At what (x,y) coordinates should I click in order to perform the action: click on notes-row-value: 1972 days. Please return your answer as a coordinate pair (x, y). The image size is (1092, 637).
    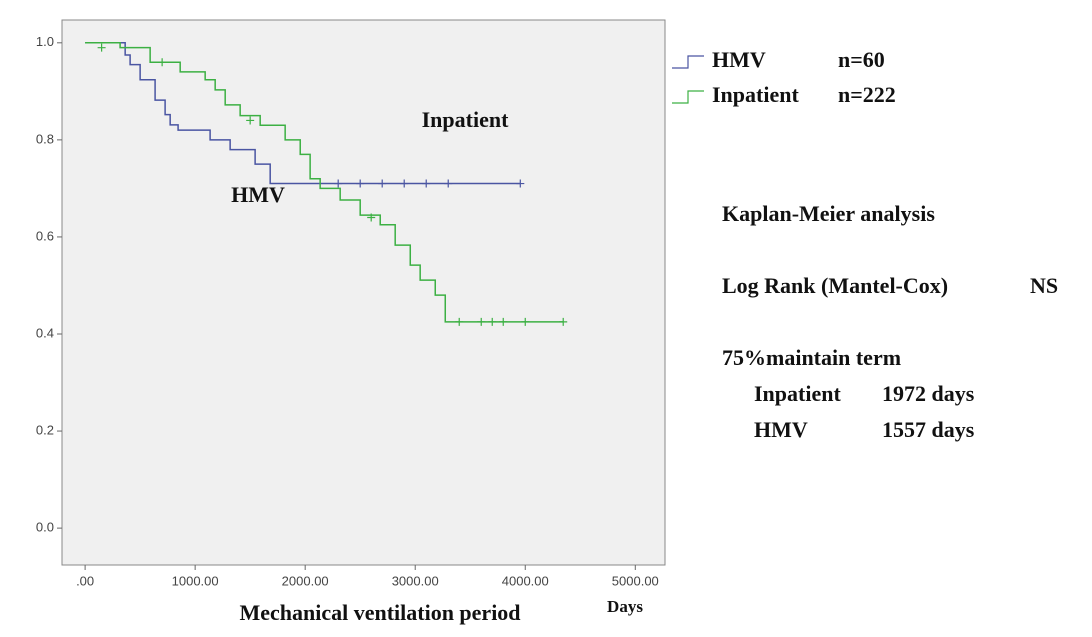
    Looking at the image, I should click on (928, 393).